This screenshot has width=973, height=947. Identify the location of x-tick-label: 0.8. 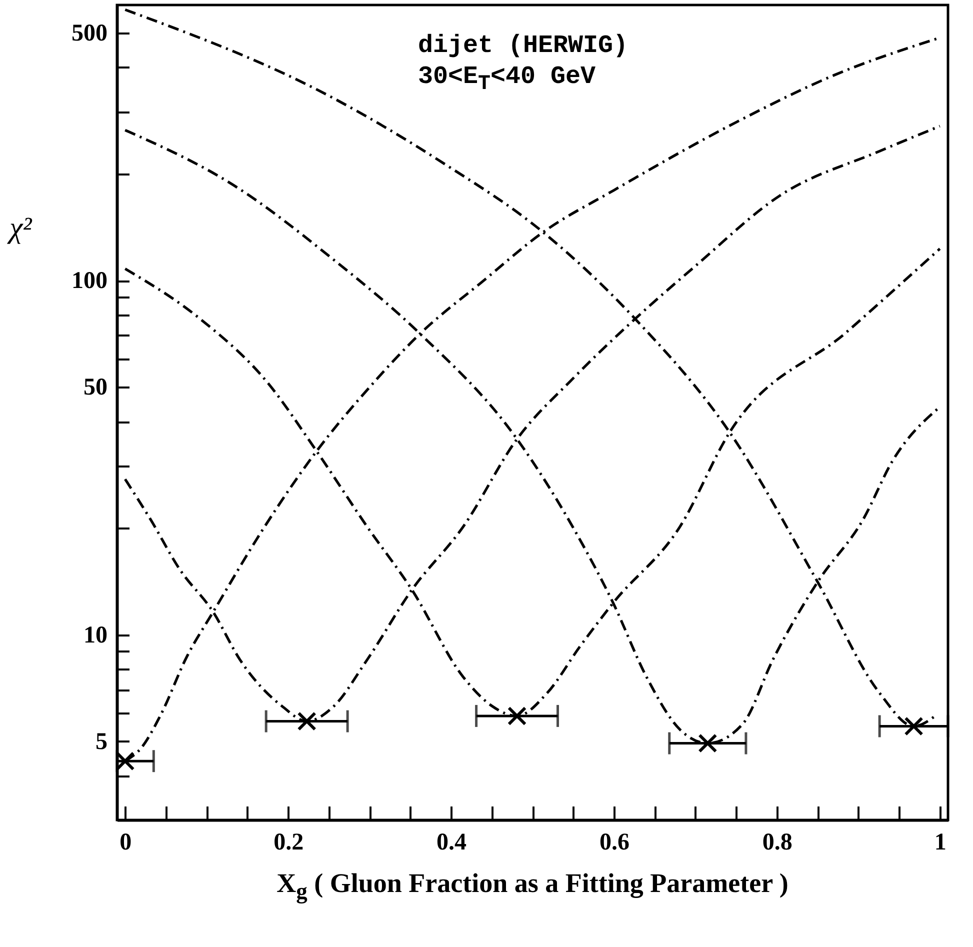
(777, 843).